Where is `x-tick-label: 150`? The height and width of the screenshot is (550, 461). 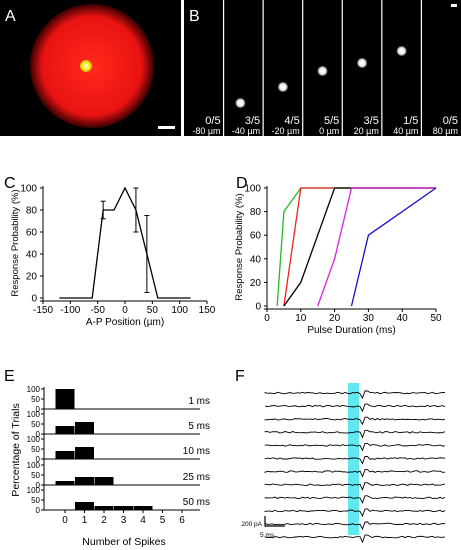
x-tick-label: 150 is located at coordinates (207, 310).